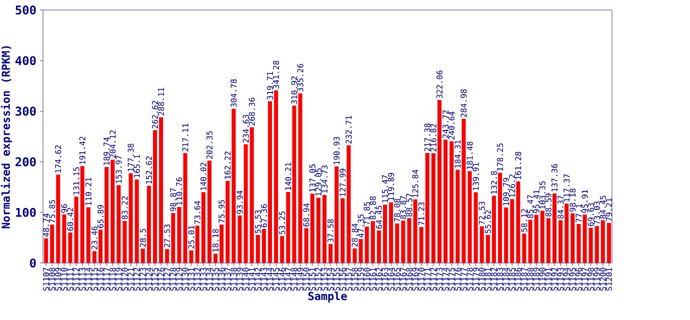  What do you see at coordinates (26, 111) in the screenshot?
I see `y-tick-label: 300` at bounding box center [26, 111].